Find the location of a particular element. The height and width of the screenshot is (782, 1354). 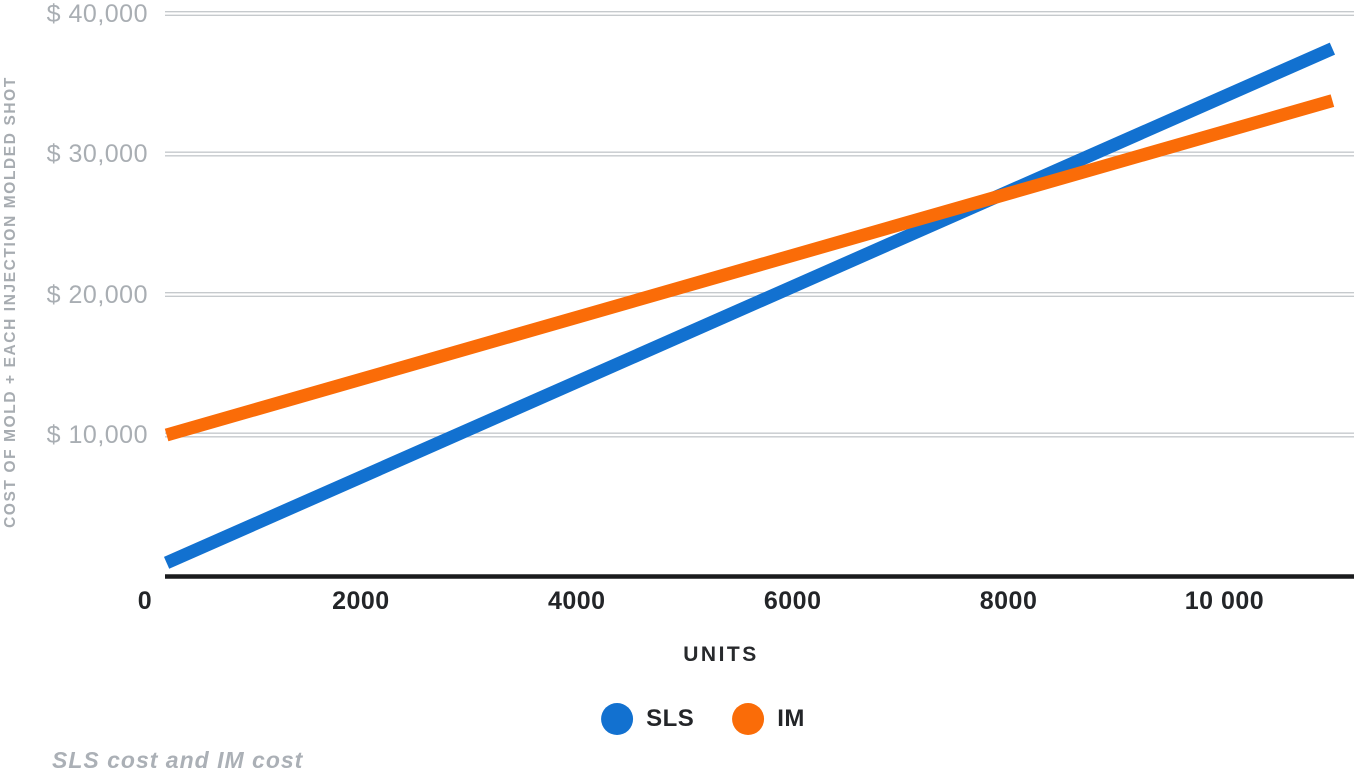

legend-item-sls: SLS is located at coordinates (647, 719).